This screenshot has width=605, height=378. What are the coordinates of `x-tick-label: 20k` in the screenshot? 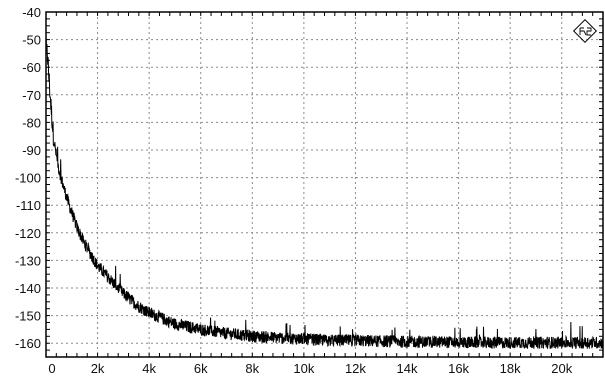 It's located at (561, 368).